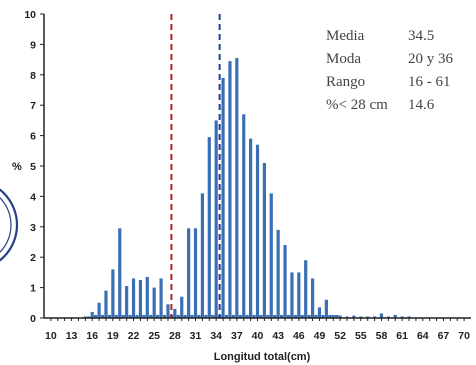 Image resolution: width=476 pixels, height=365 pixels. I want to click on y-tick-label: 2, so click(33, 258).